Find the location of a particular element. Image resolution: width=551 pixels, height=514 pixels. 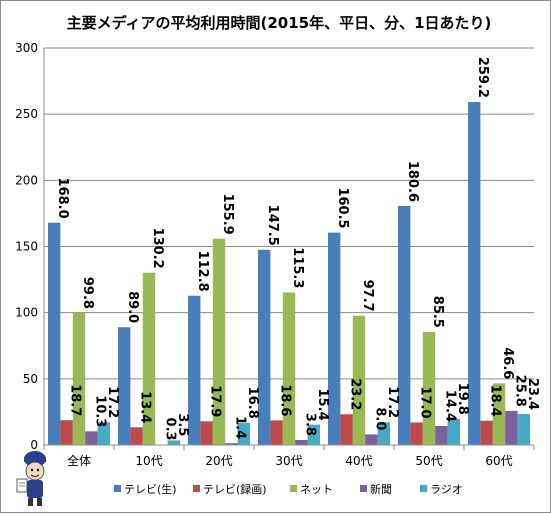

x-axis: 全体 10代 20代 30代 40代 50代 60代 is located at coordinates (289, 456).